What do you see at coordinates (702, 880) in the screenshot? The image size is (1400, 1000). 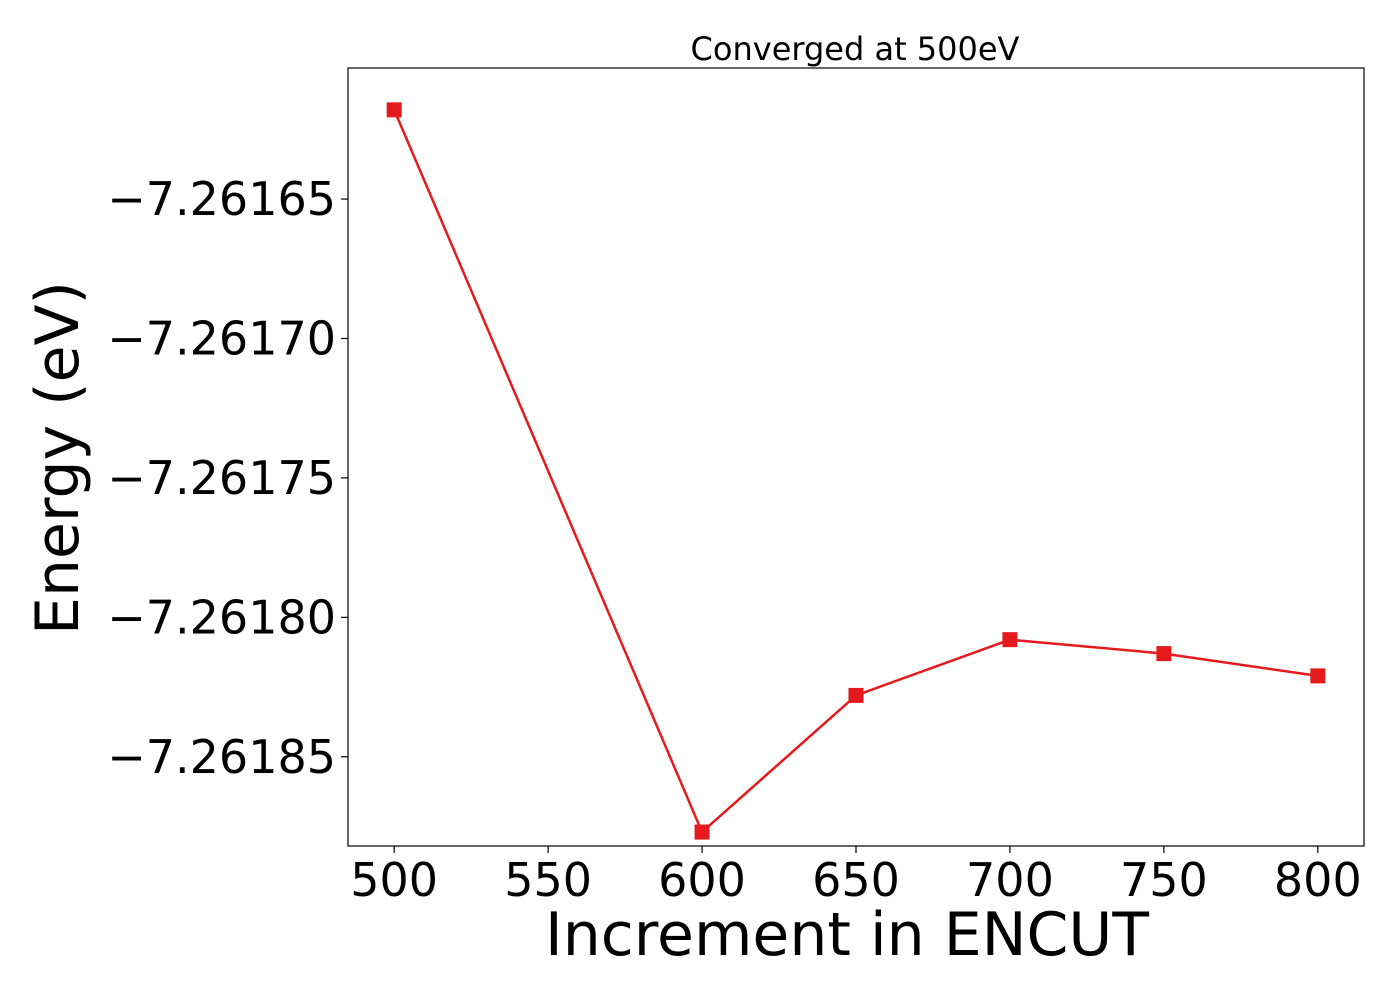 I see `x-tick-label: 600` at bounding box center [702, 880].